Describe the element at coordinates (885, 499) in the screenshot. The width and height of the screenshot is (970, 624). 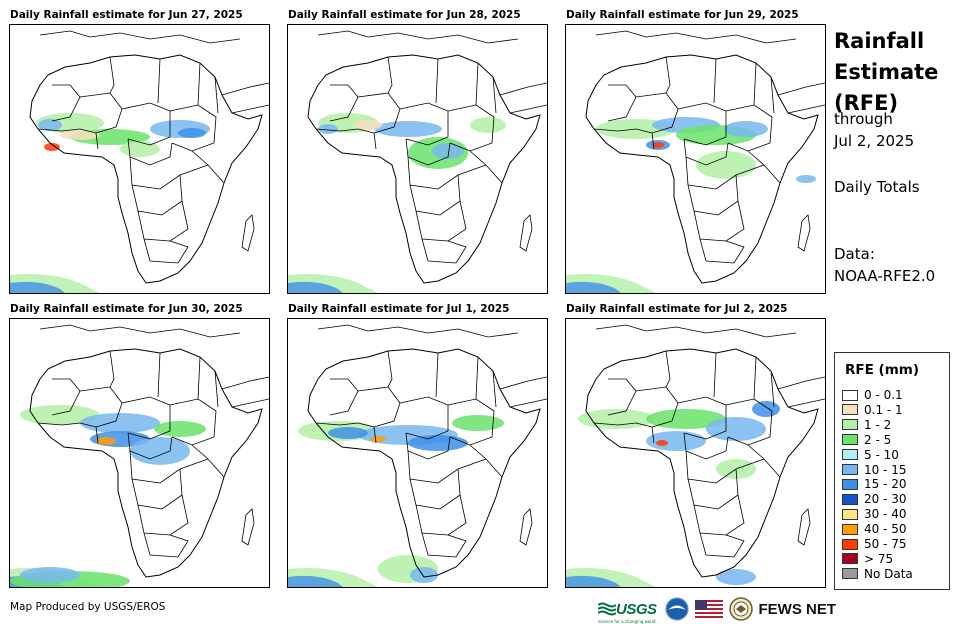
I see `legend-label: 20 - 30` at that location.